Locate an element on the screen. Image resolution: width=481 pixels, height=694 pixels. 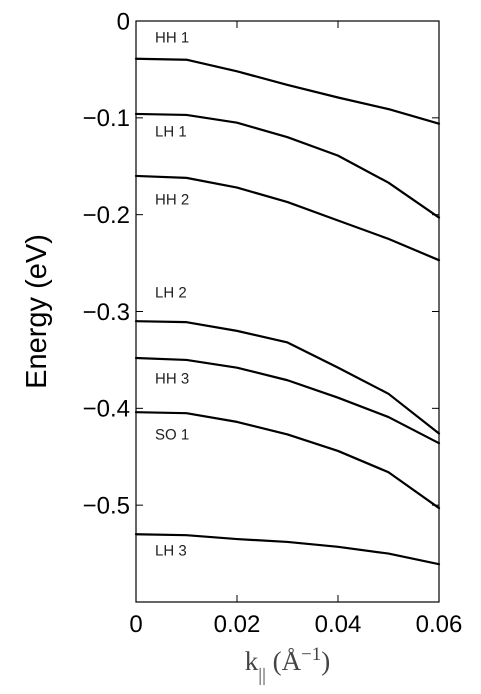
y-tick-label: −0.5 is located at coordinates (106, 506).